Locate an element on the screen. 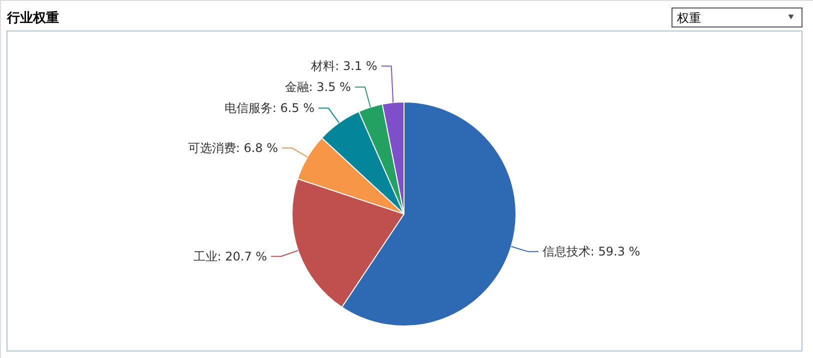 The height and width of the screenshot is (358, 813). slice-label: 信息技术: 59.3 % is located at coordinates (591, 251).